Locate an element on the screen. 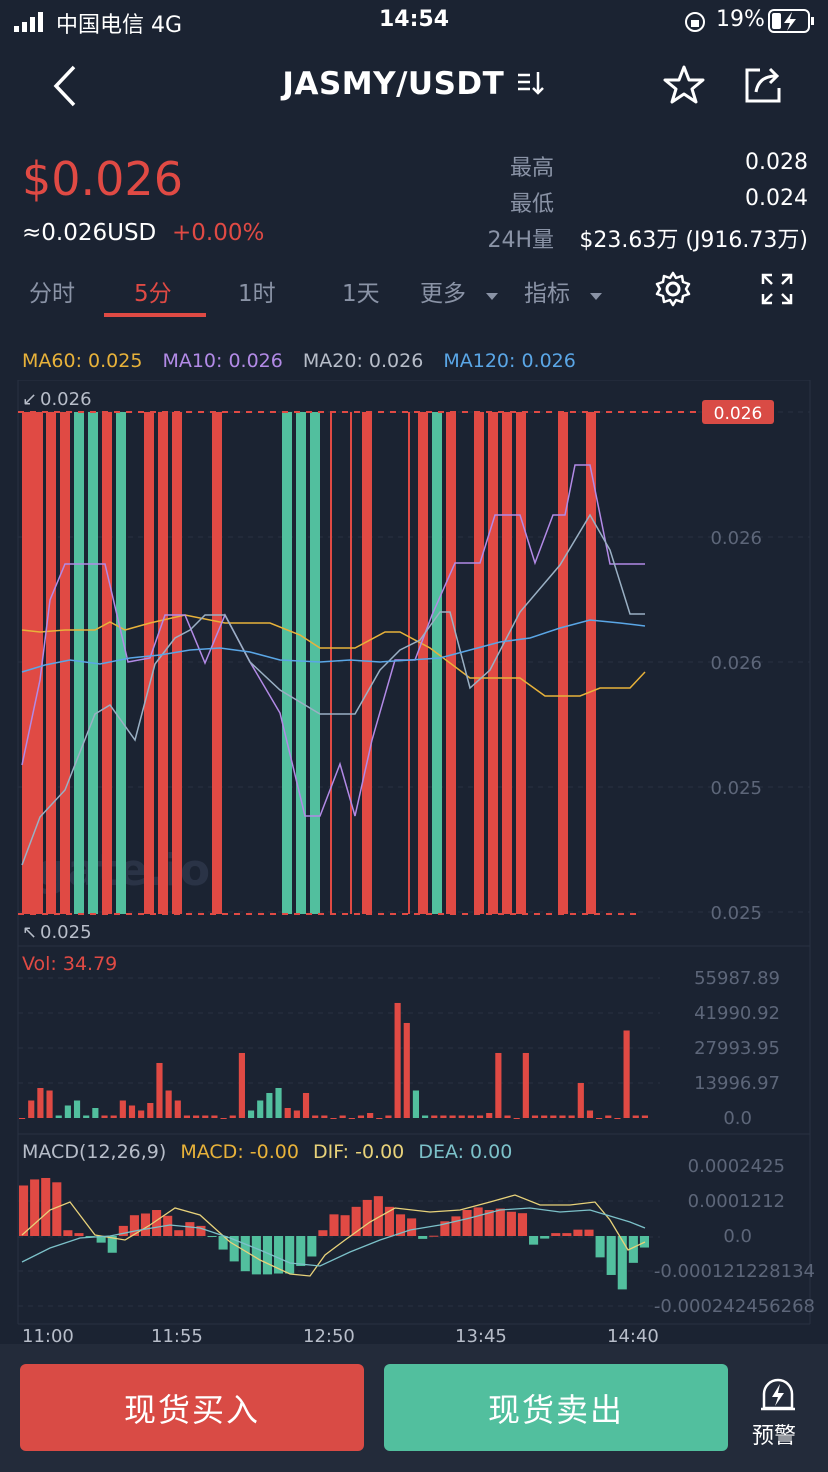  signal-icon is located at coordinates (28, 22).